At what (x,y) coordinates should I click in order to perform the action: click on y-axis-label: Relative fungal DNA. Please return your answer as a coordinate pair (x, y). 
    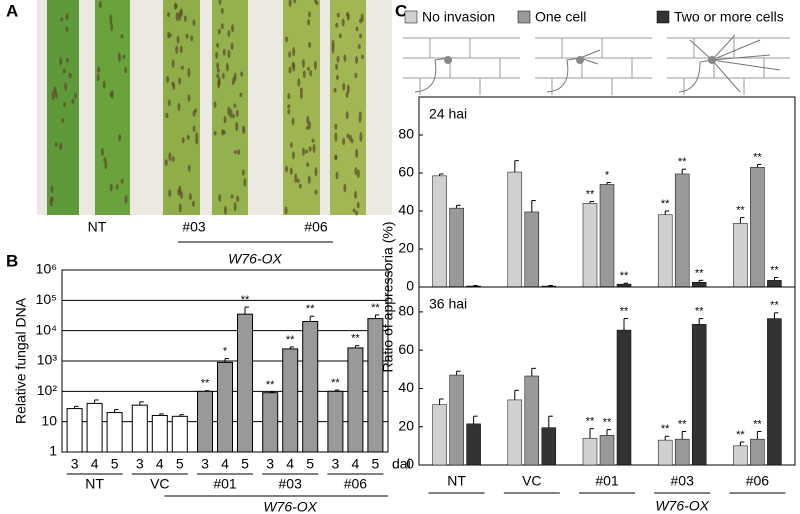
    Looking at the image, I should click on (21, 360).